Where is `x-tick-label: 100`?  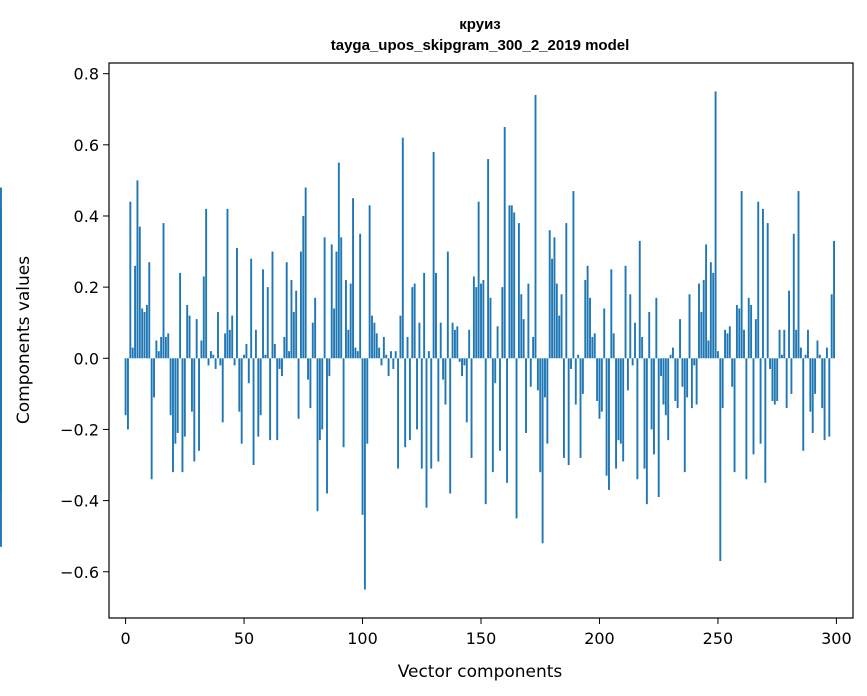
x-tick-label: 100 is located at coordinates (362, 638).